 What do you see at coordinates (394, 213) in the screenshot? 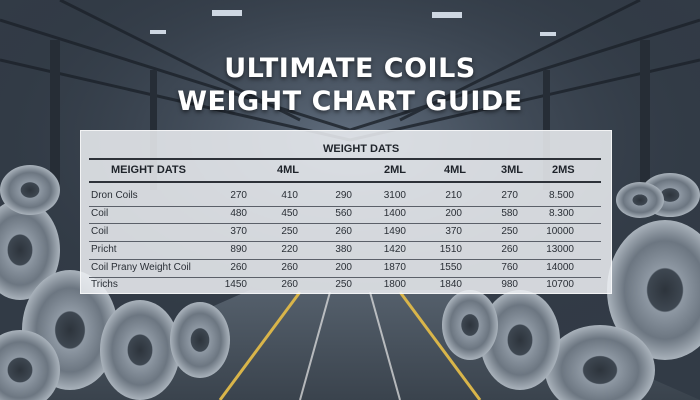
I see `table-cell: 1400` at bounding box center [394, 213].